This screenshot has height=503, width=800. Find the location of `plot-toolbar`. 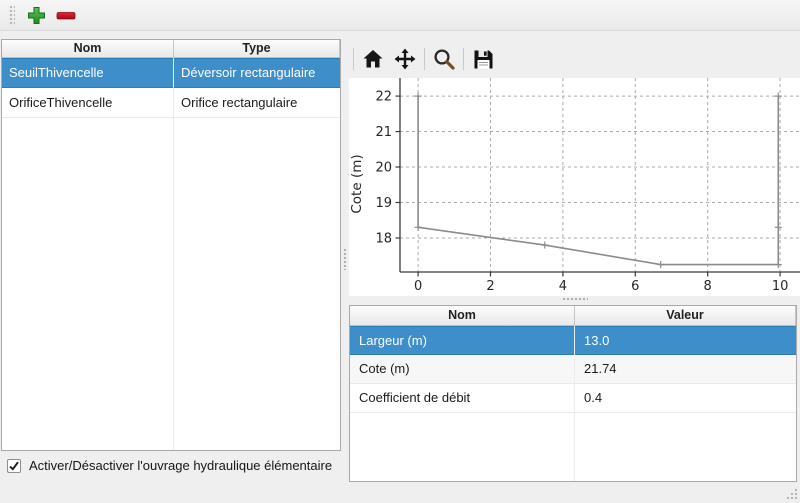

plot-toolbar is located at coordinates (424, 59).